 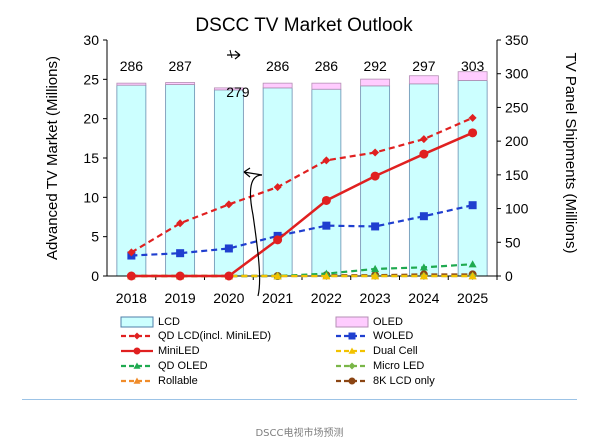 I want to click on legend-item-woled: WOLED, so click(x=374, y=335).